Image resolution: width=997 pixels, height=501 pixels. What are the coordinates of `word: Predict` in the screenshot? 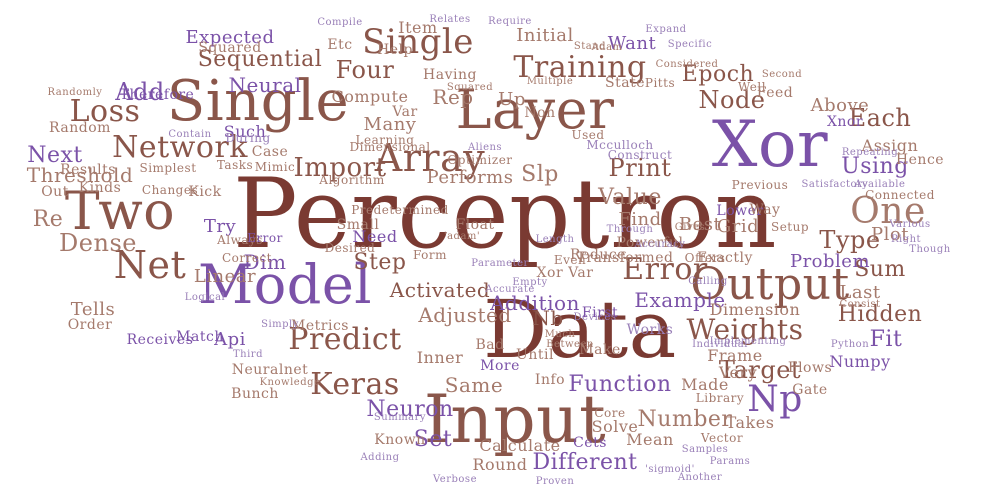 It's located at (345, 339).